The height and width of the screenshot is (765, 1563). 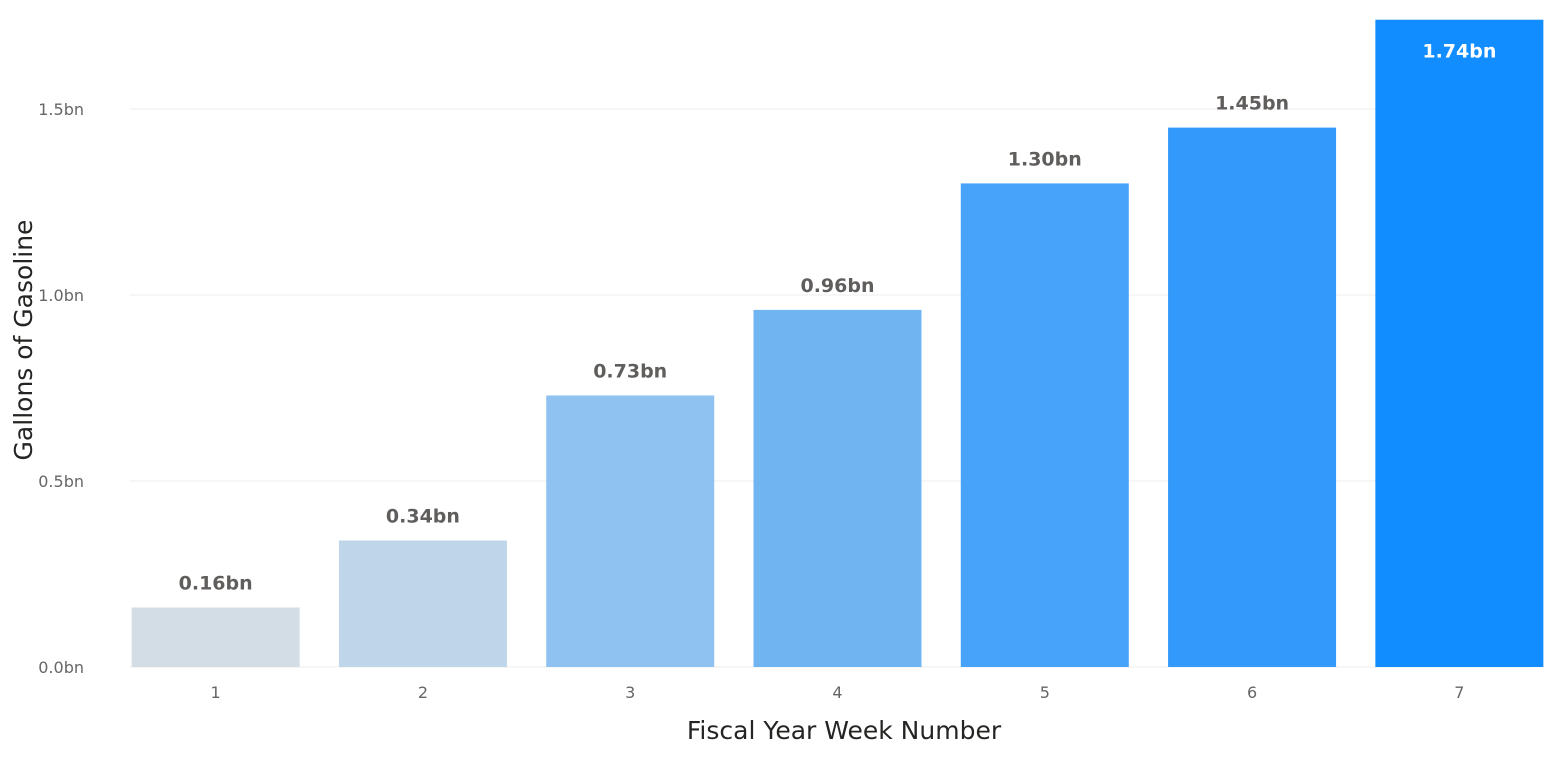 What do you see at coordinates (216, 692) in the screenshot?
I see `x-tick-label: 1` at bounding box center [216, 692].